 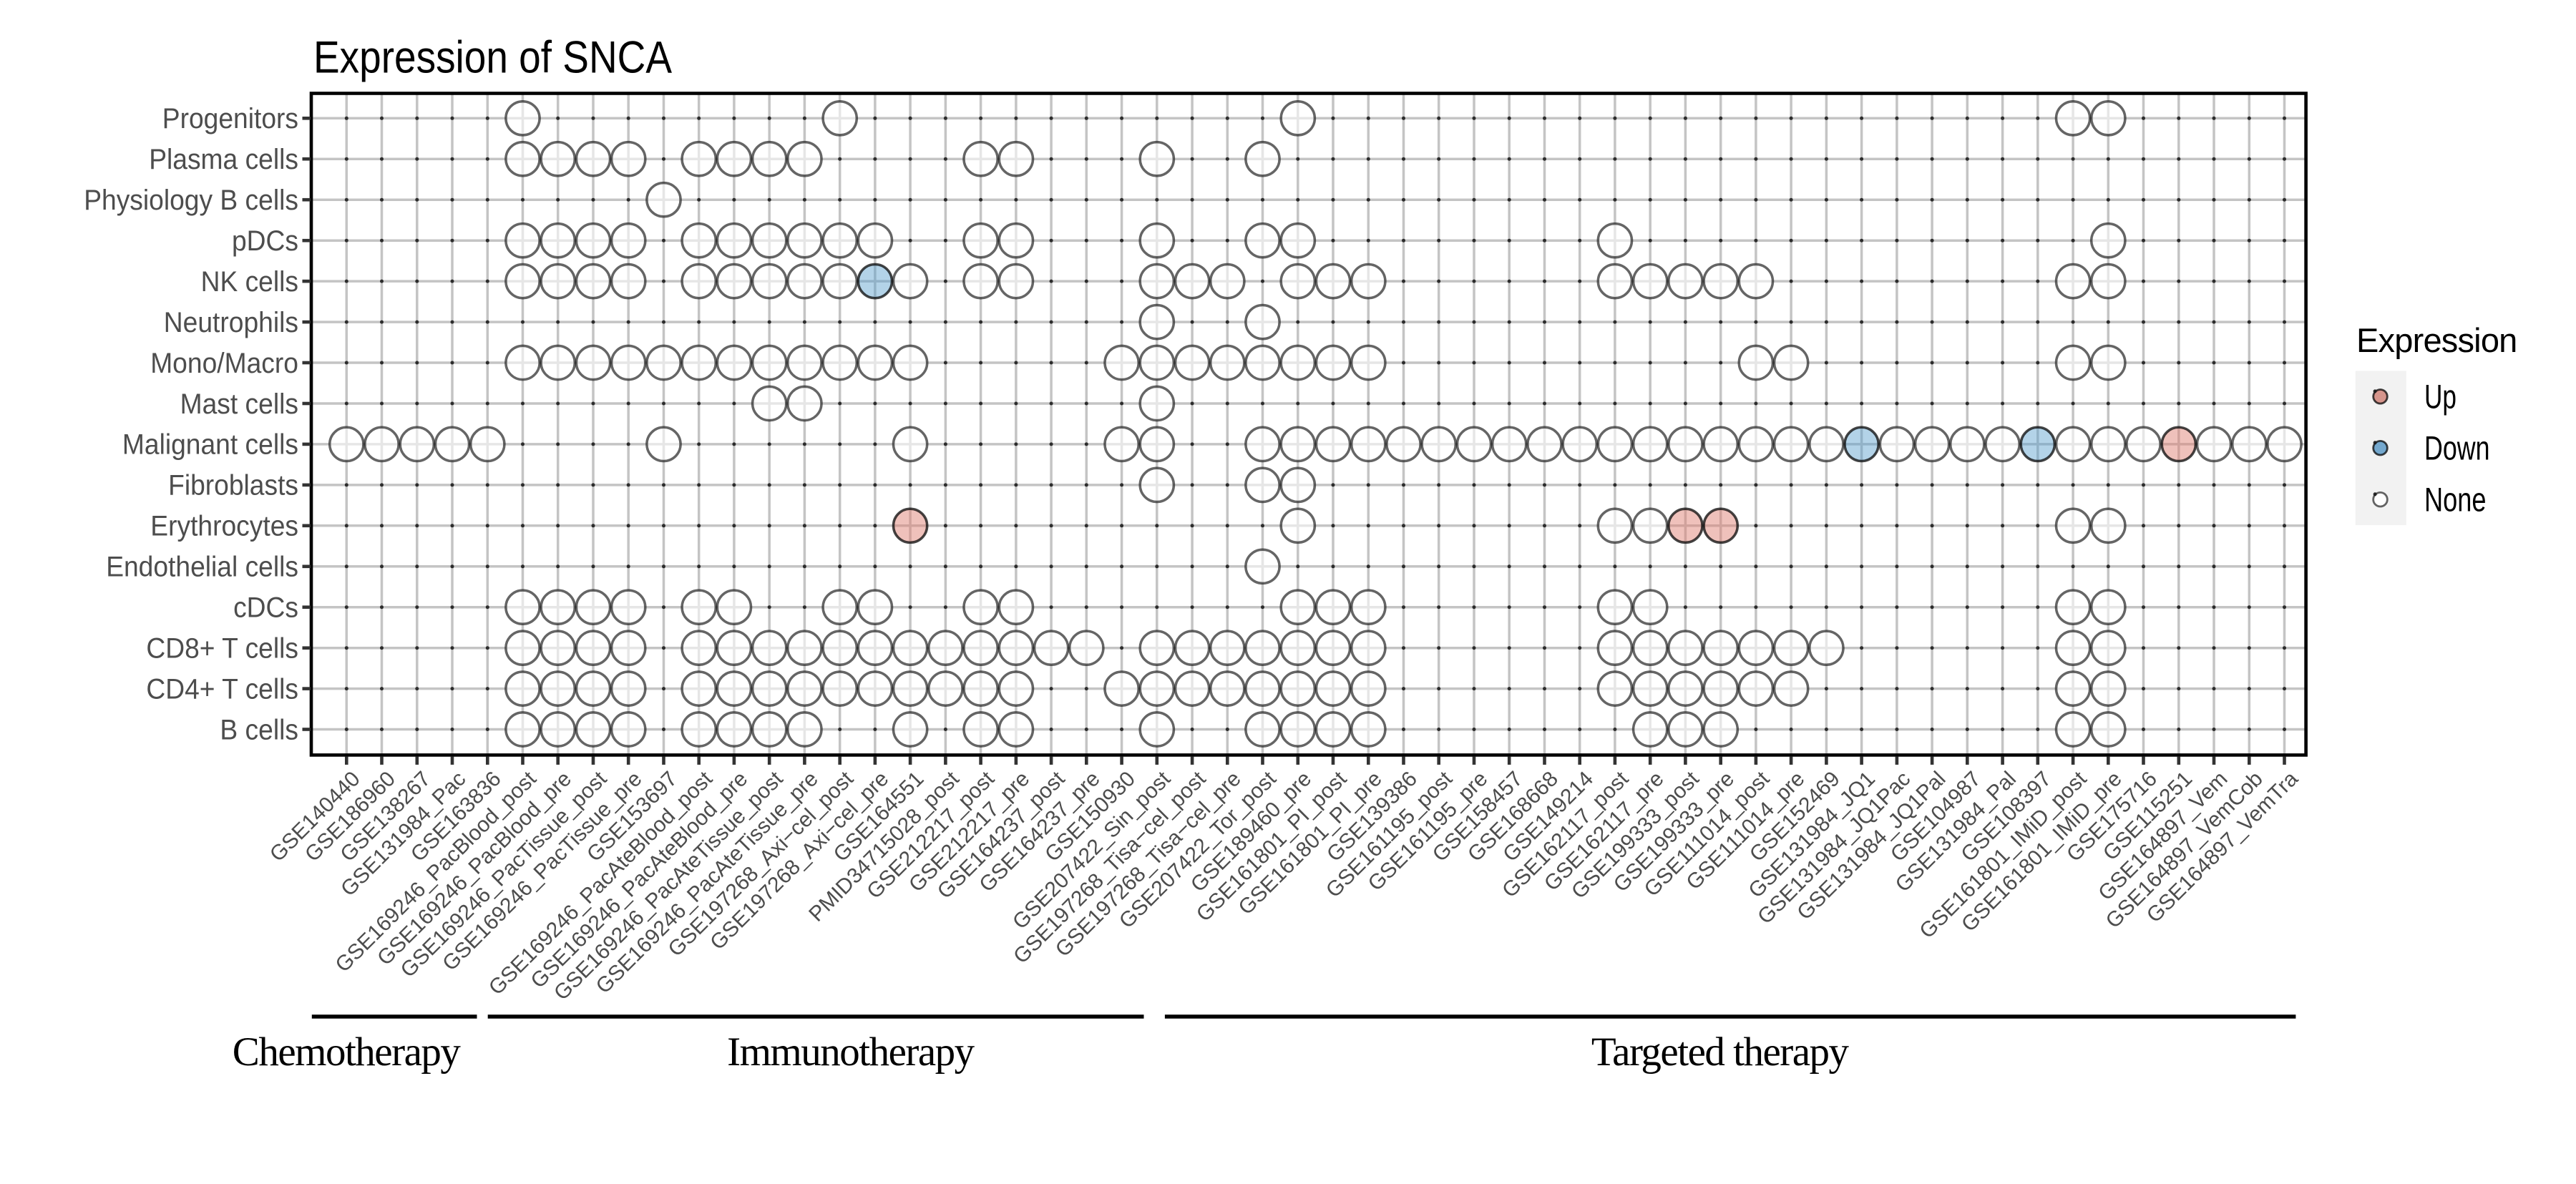 I want to click on svg-text: cDCs, so click(x=265, y=608).